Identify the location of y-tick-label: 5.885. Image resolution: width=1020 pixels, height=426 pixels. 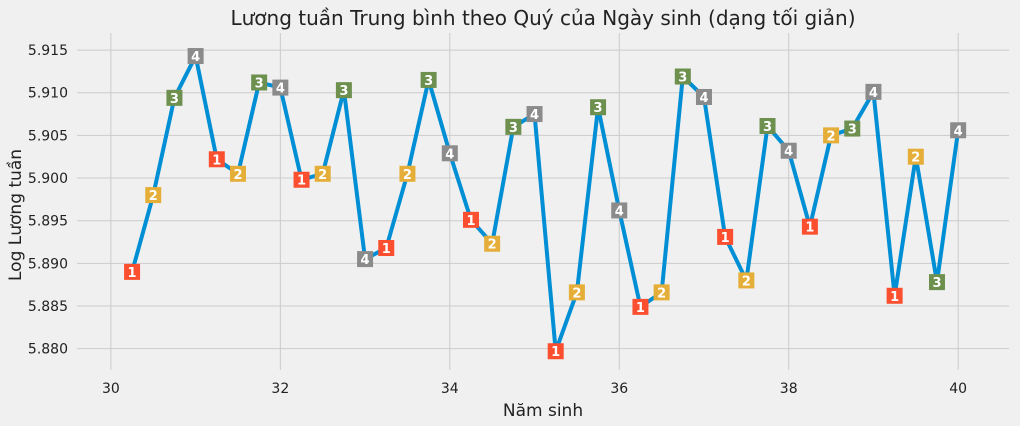
(48, 307).